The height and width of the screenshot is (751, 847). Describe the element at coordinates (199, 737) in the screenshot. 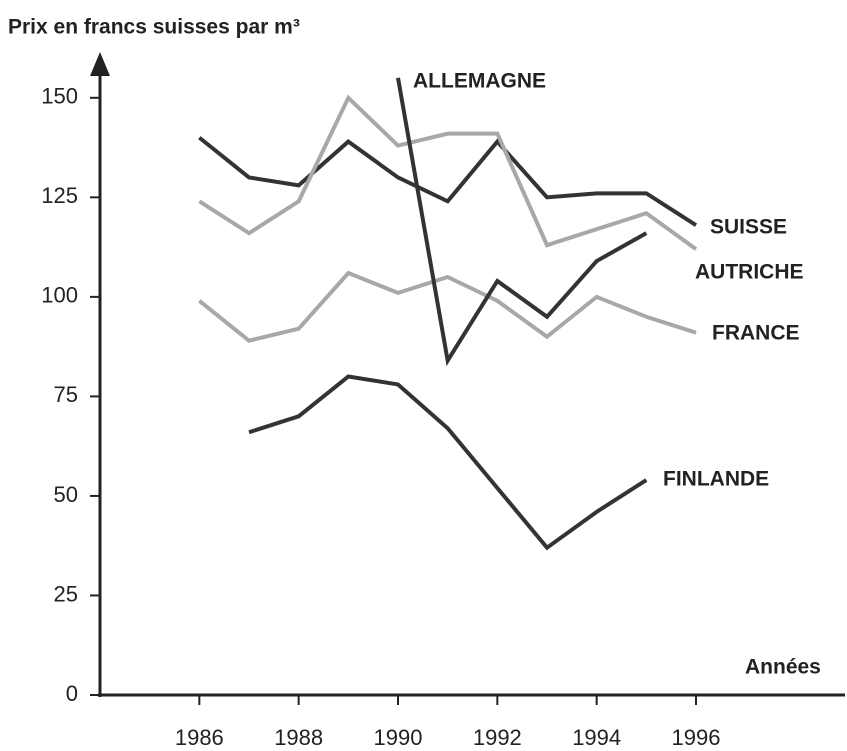

I see `x-tick-label: 1986` at that location.